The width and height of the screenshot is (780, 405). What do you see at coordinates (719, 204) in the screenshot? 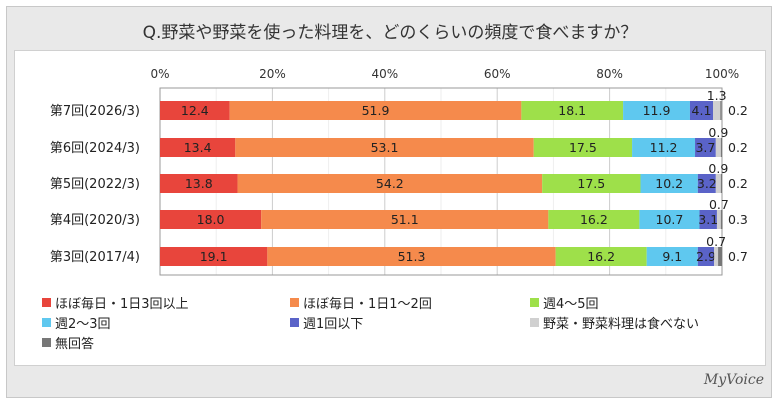
I see `data-label: 0.7` at bounding box center [719, 204].